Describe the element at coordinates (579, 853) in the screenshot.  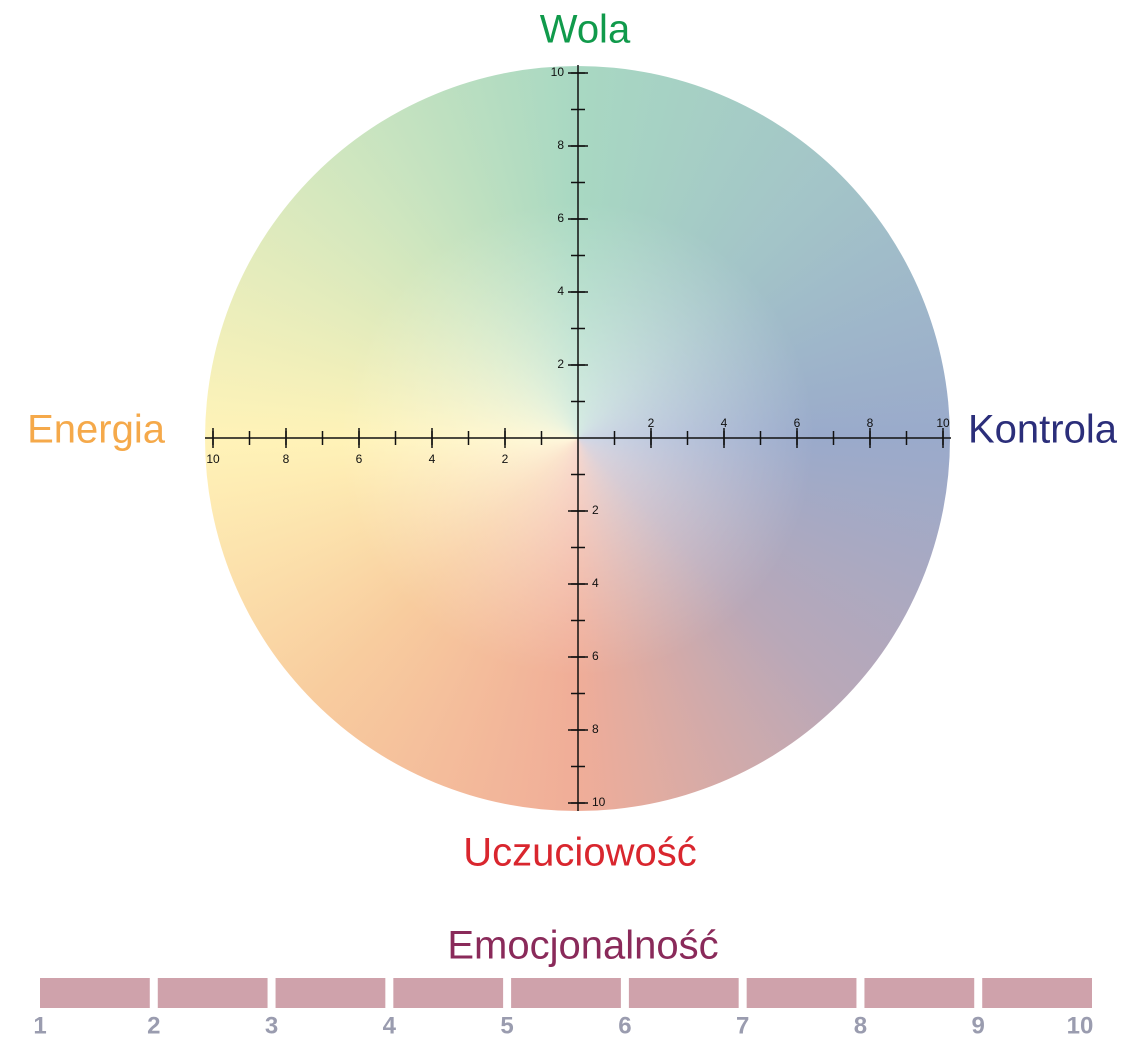
I see `bottom-label: Uczuciowość` at that location.